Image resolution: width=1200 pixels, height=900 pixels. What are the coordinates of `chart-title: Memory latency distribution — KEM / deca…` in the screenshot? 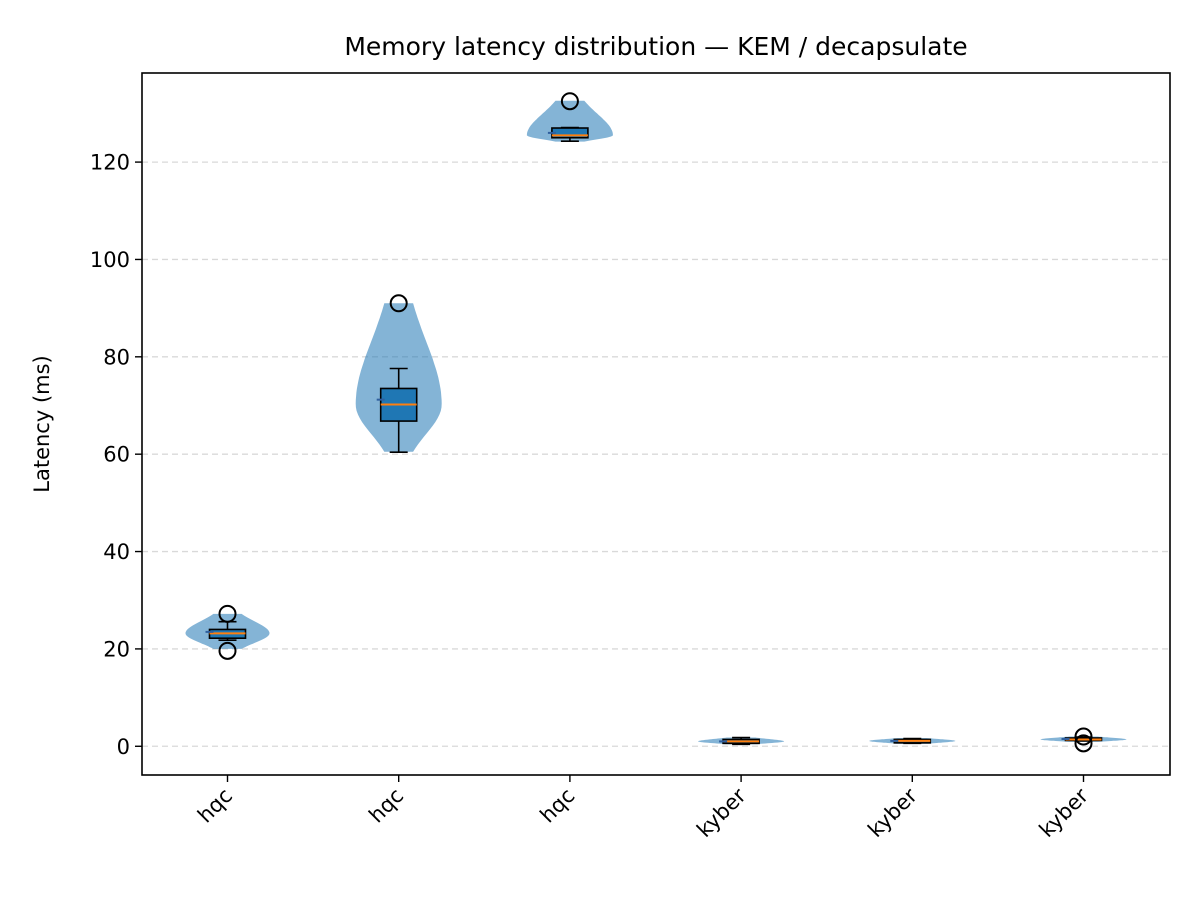 It's located at (655, 46).